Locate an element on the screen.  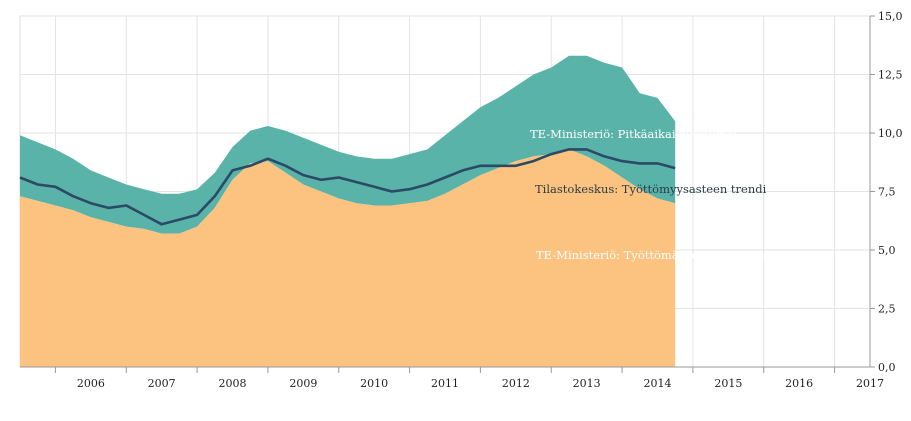
x-tick-label: 2008 is located at coordinates (233, 383).